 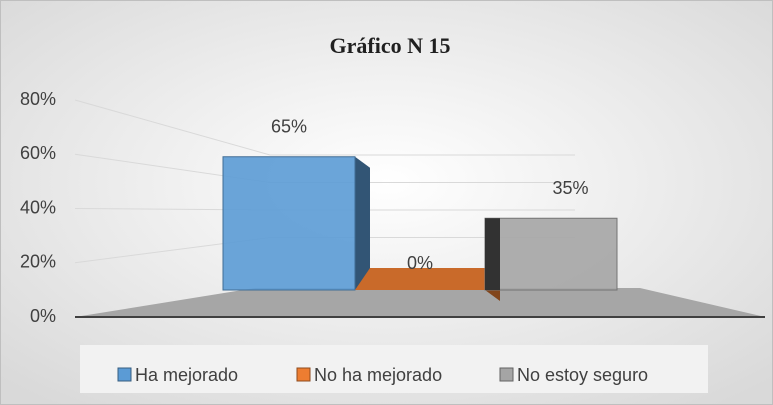 I want to click on legend-label: No estoy seguro, so click(x=582, y=375).